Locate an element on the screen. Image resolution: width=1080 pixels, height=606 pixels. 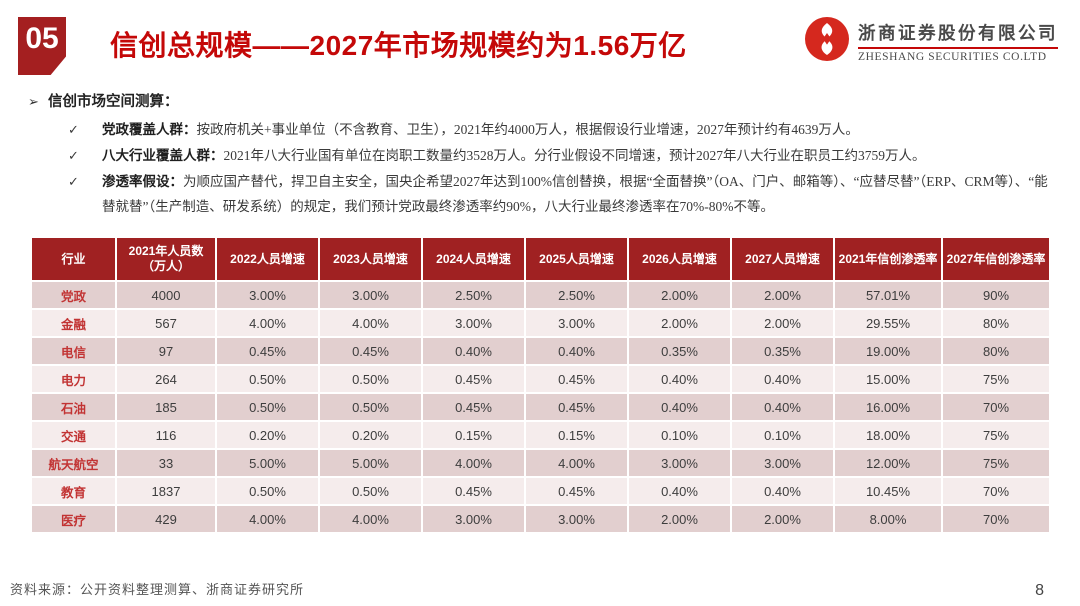
table-header-cell: 2021年信创渗透率 is located at coordinates (888, 259).